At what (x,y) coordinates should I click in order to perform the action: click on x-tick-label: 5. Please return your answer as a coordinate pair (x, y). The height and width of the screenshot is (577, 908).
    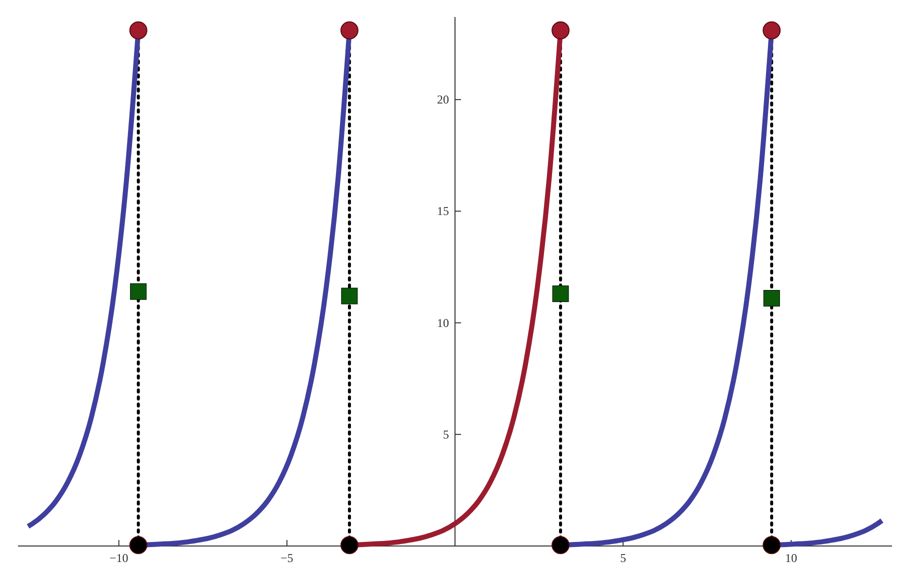
    Looking at the image, I should click on (623, 558).